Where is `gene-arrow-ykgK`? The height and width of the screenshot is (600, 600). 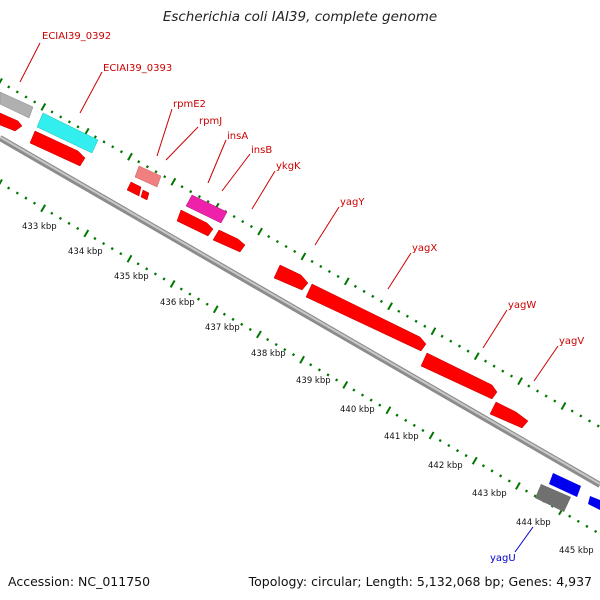
gene-arrow-ykgK is located at coordinates (291, 277).